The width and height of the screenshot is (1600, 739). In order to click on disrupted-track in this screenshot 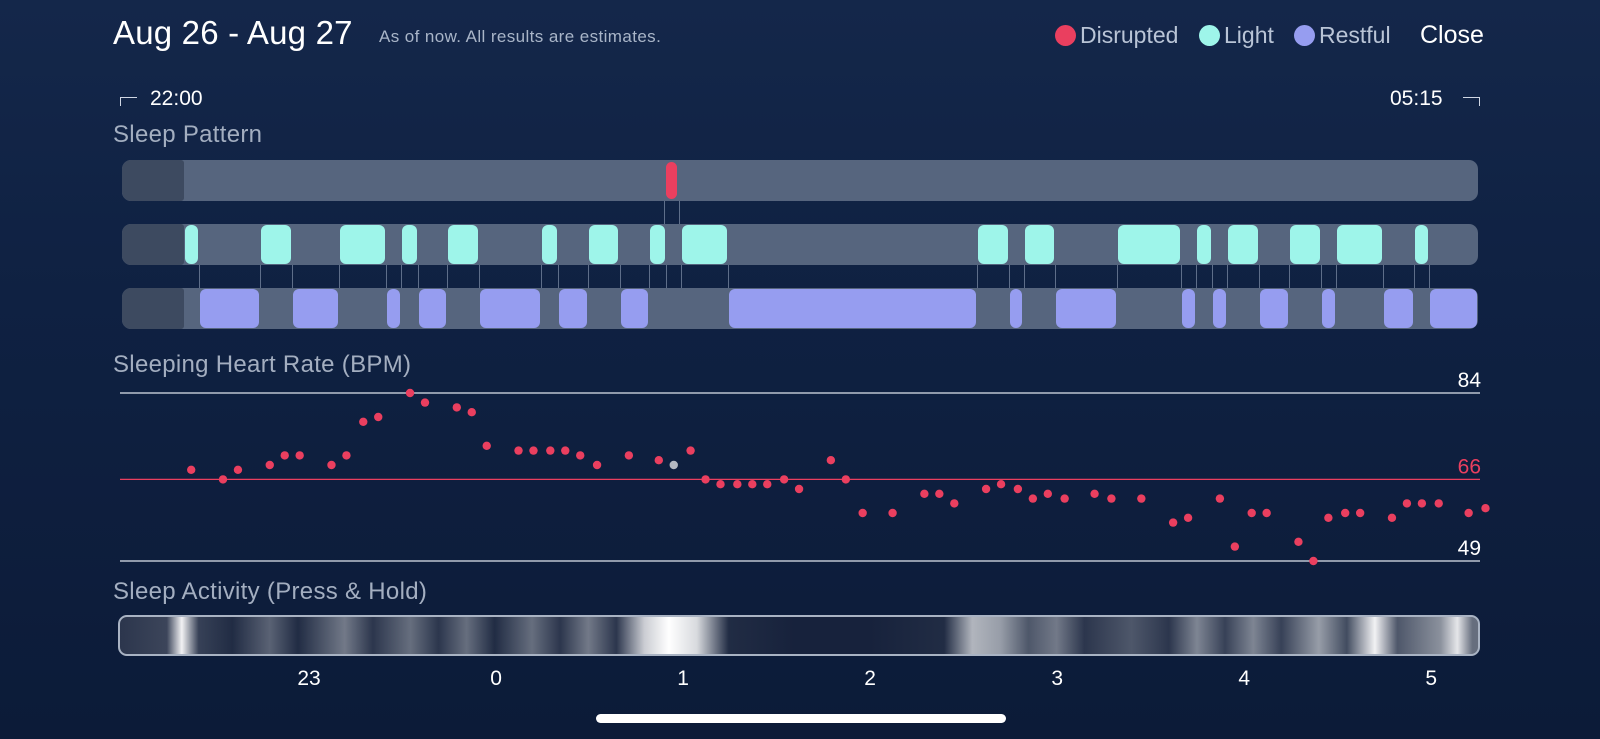, I will do `click(800, 180)`.